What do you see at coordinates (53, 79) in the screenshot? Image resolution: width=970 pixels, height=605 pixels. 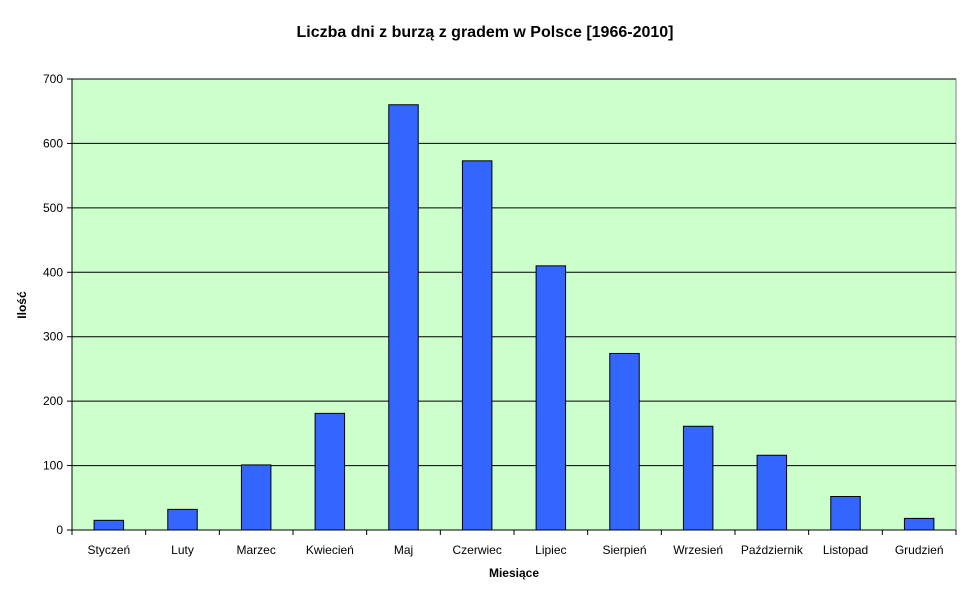 I see `y-tick-label: 700` at bounding box center [53, 79].